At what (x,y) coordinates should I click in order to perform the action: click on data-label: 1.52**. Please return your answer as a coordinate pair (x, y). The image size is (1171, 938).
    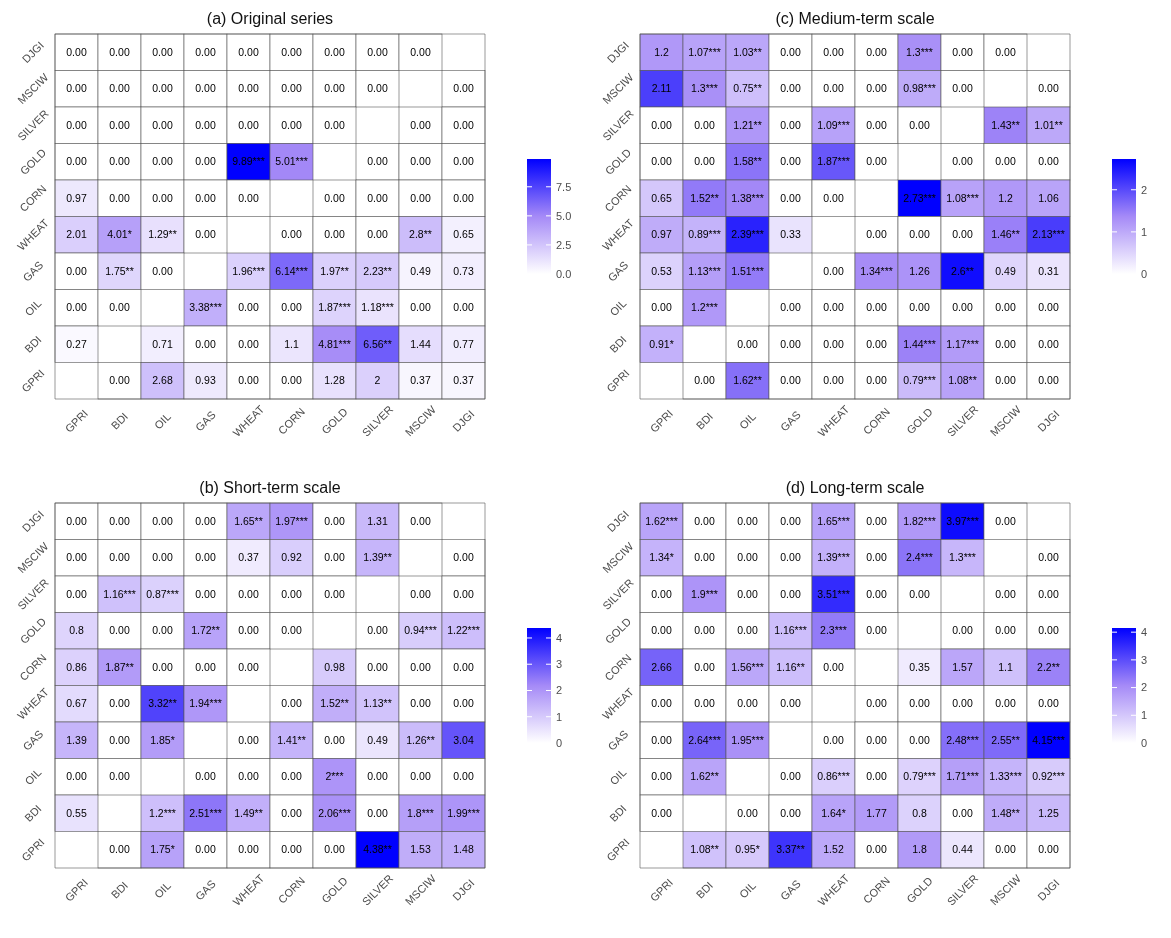
    Looking at the image, I should click on (334, 703).